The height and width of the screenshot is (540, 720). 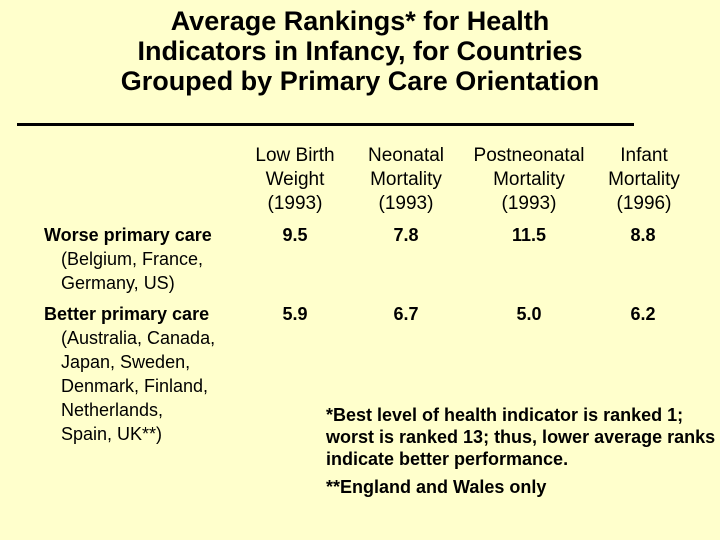 What do you see at coordinates (406, 155) in the screenshot?
I see `column-header-line: Neonatal` at bounding box center [406, 155].